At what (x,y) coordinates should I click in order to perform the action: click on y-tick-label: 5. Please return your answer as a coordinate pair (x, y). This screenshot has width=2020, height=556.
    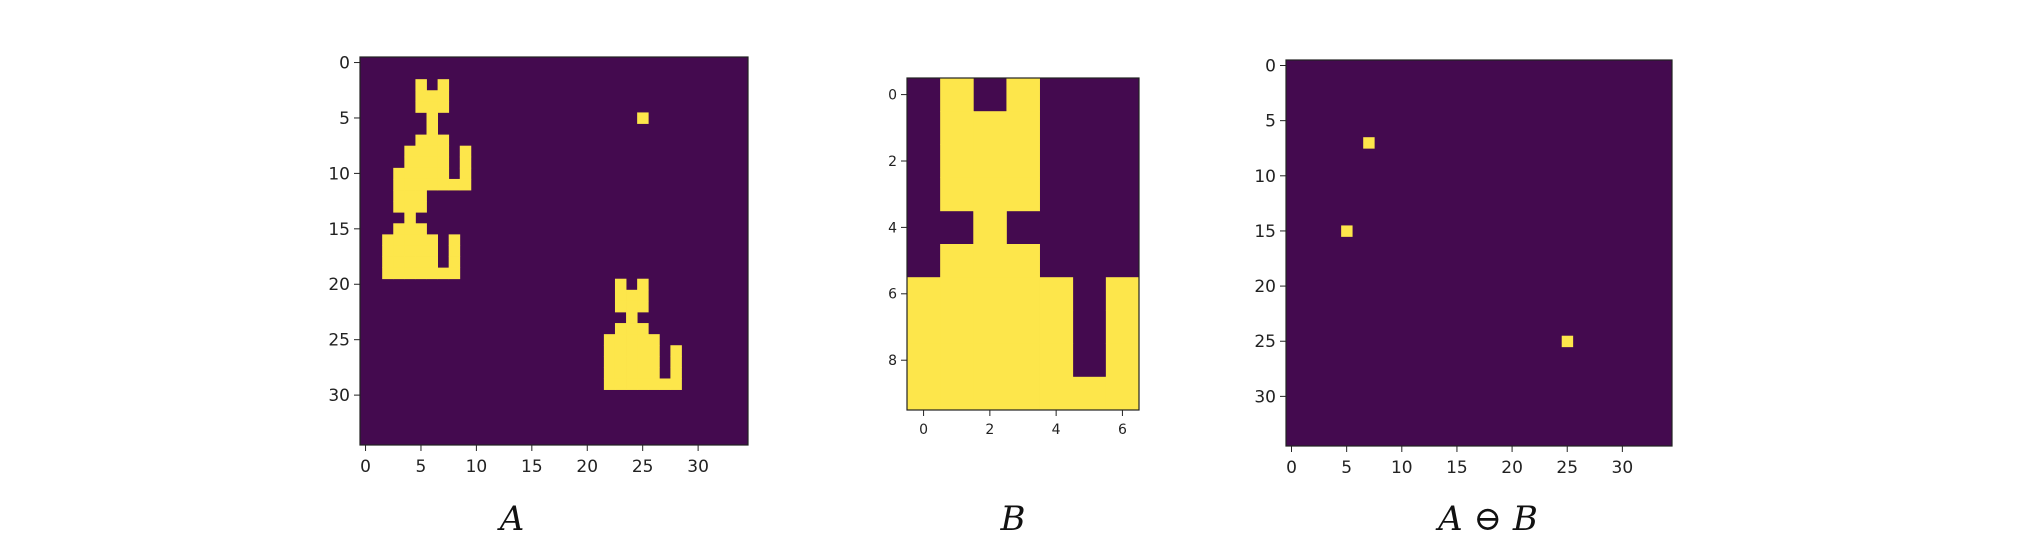
    Looking at the image, I should click on (344, 119).